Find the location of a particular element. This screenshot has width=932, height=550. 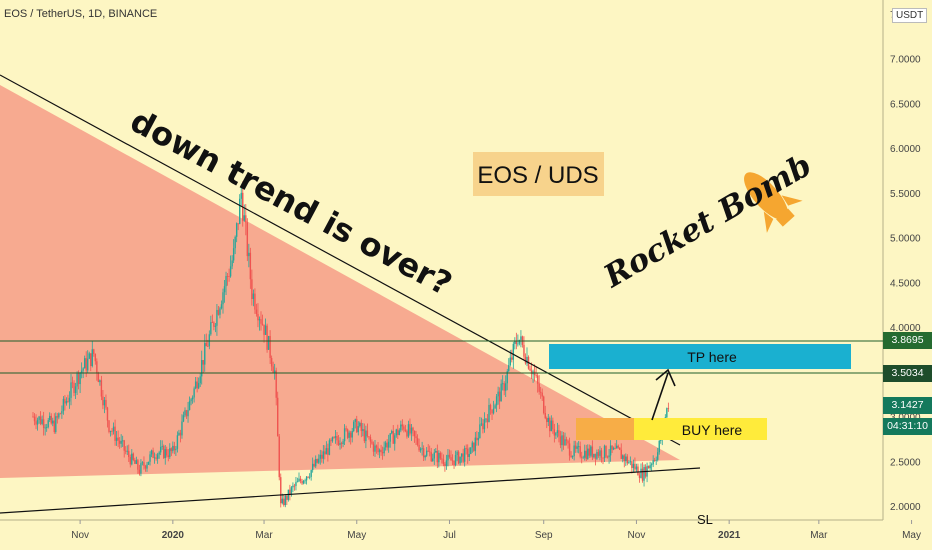

y-tick-label: 2.5000 is located at coordinates (905, 462).